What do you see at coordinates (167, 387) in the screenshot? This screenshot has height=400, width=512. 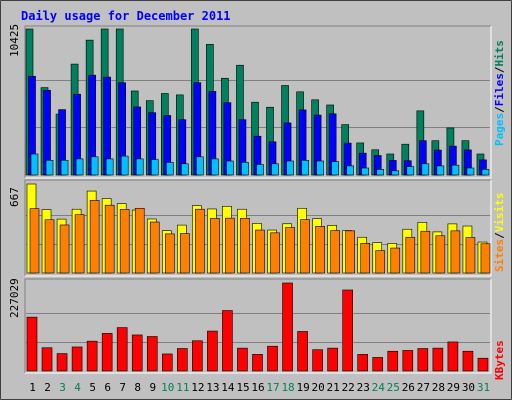 I see `day-label: 10` at bounding box center [167, 387].